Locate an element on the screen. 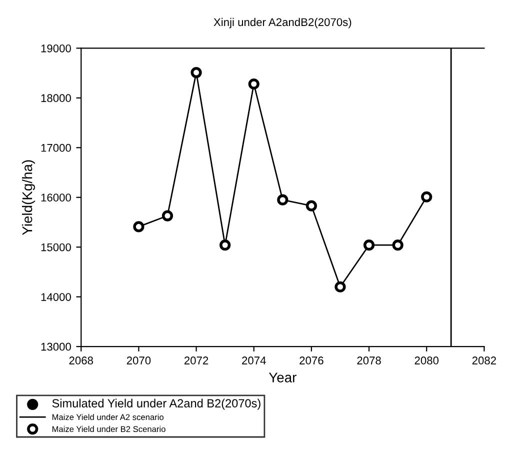 The height and width of the screenshot is (459, 507). x-tick-label: 2074 is located at coordinates (254, 360).